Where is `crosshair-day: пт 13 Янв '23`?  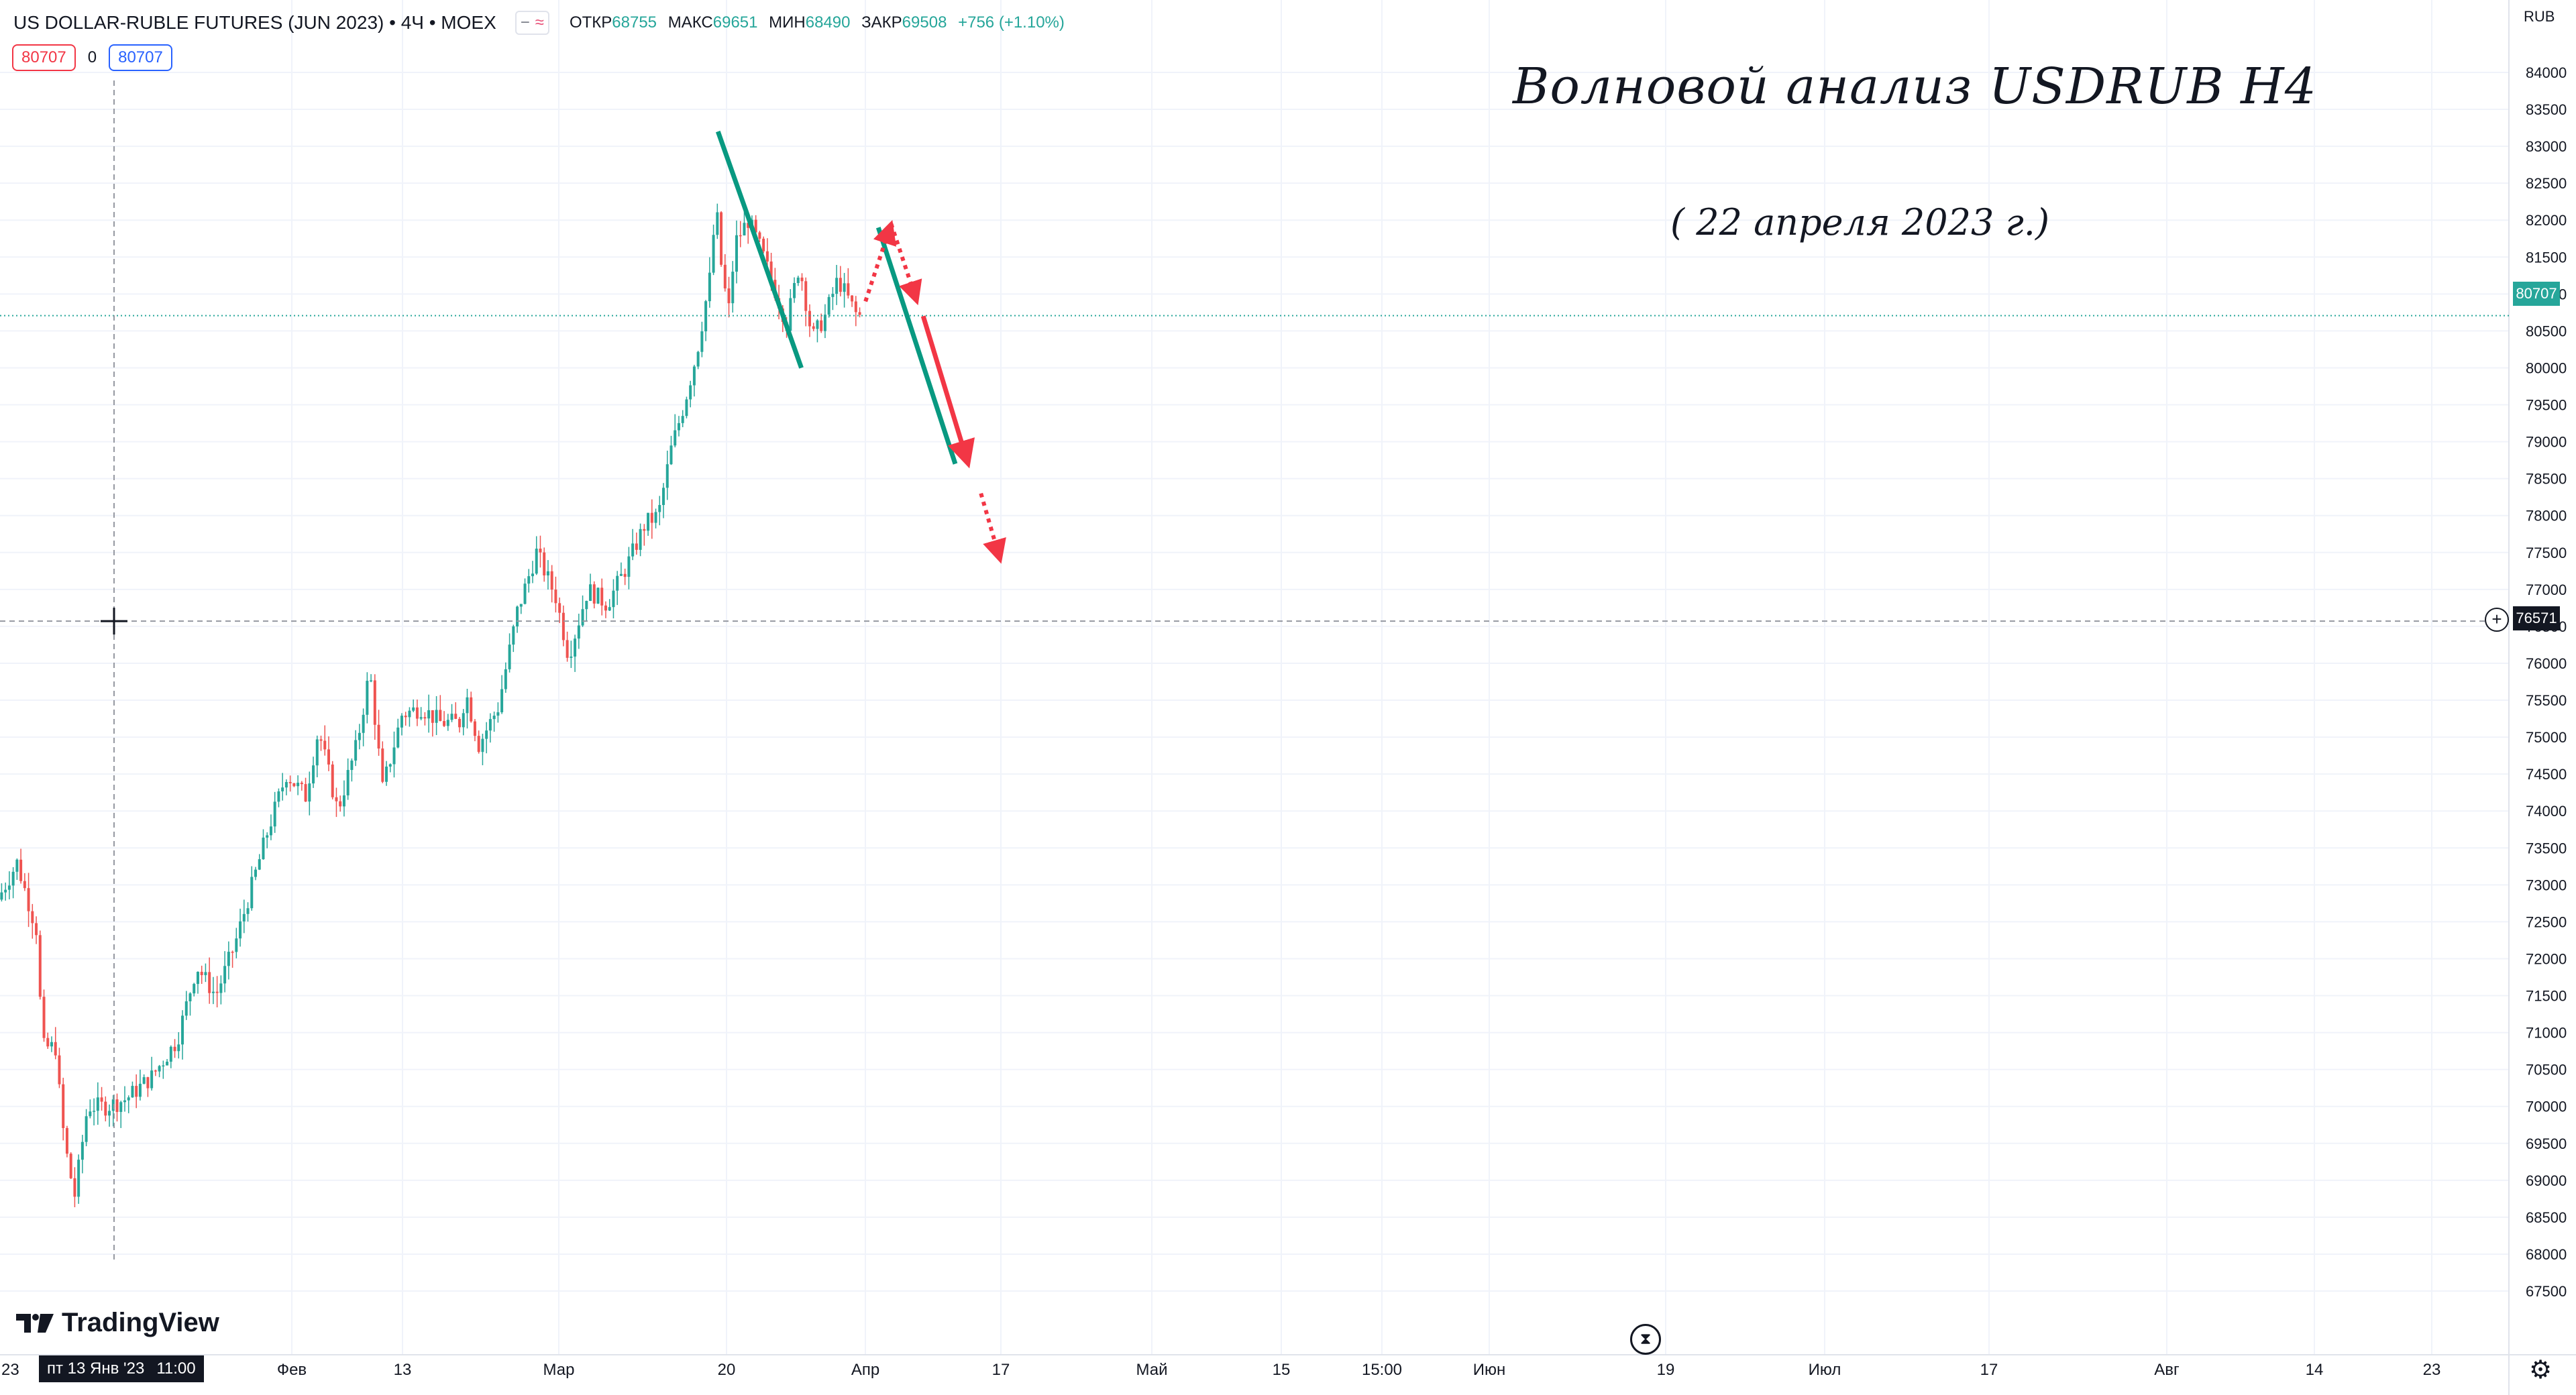
crosshair-day: пт 13 Янв '23 is located at coordinates (96, 1368).